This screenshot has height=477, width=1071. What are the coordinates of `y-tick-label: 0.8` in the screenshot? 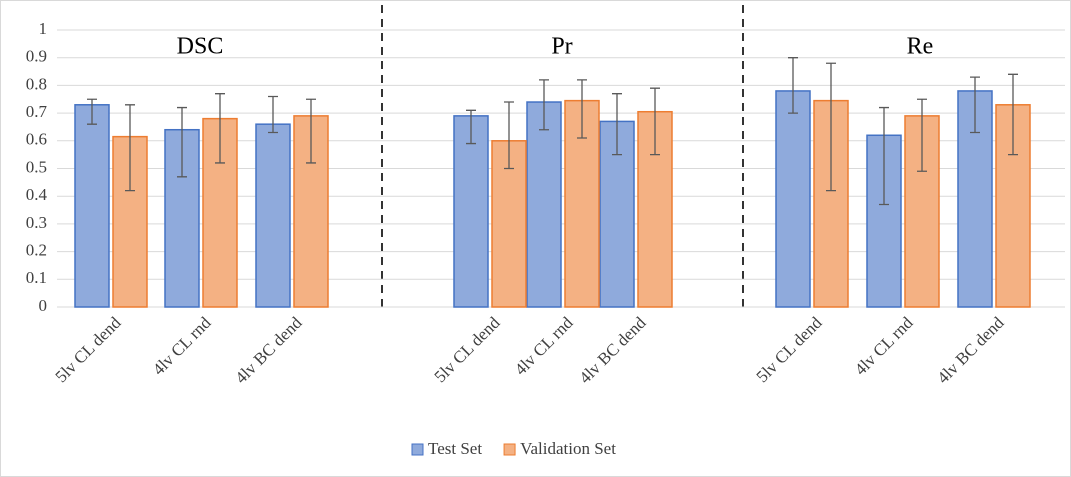 It's located at (36, 83).